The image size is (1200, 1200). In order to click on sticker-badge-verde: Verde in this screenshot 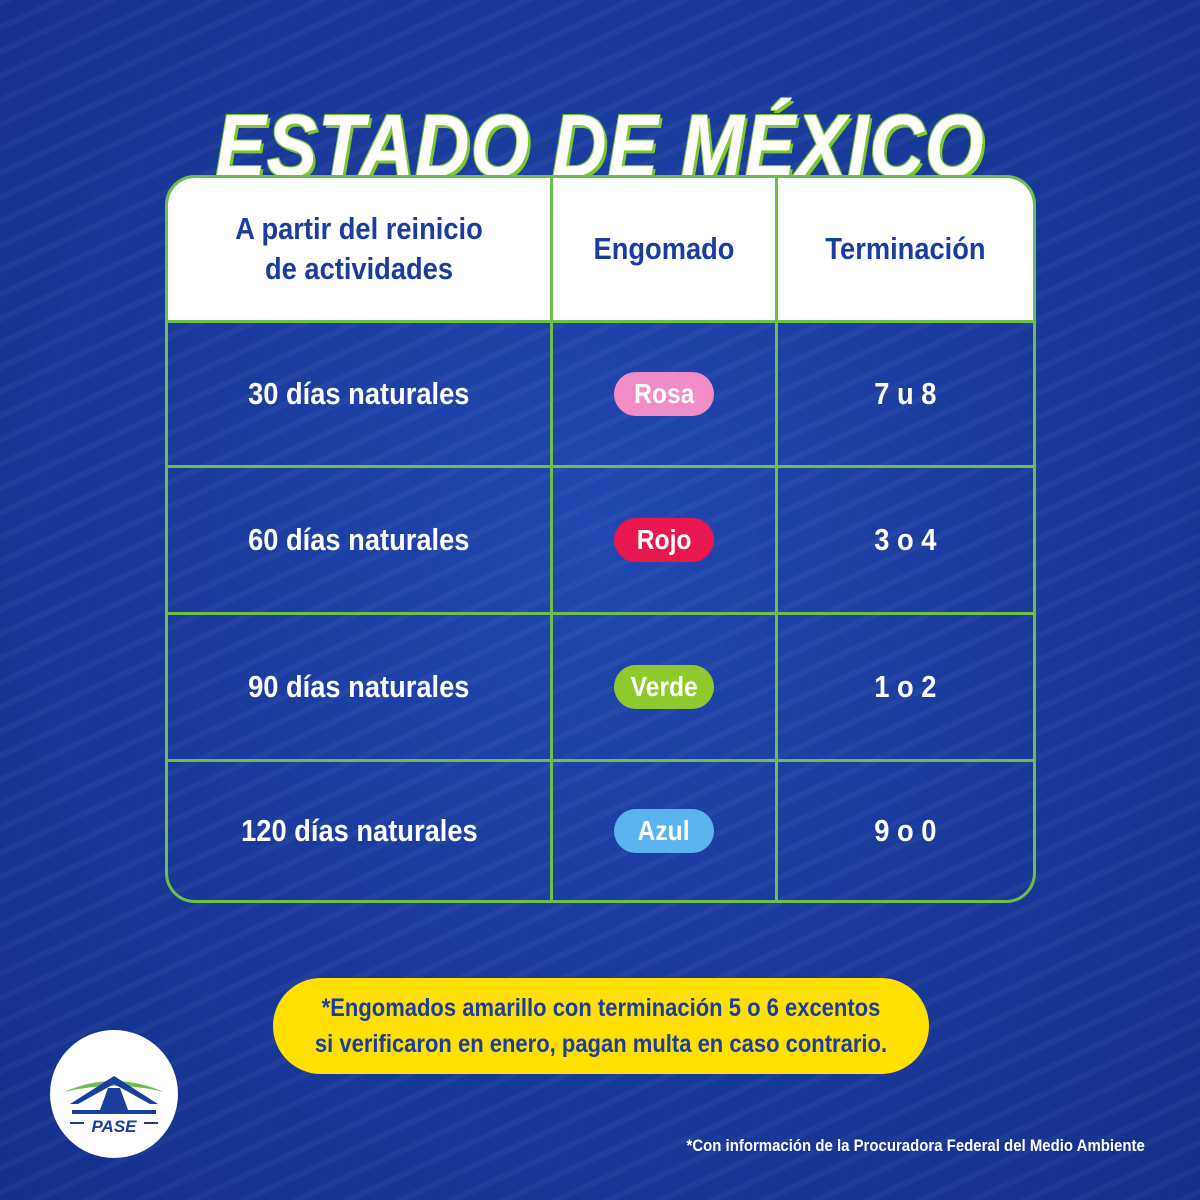, I will do `click(664, 687)`.